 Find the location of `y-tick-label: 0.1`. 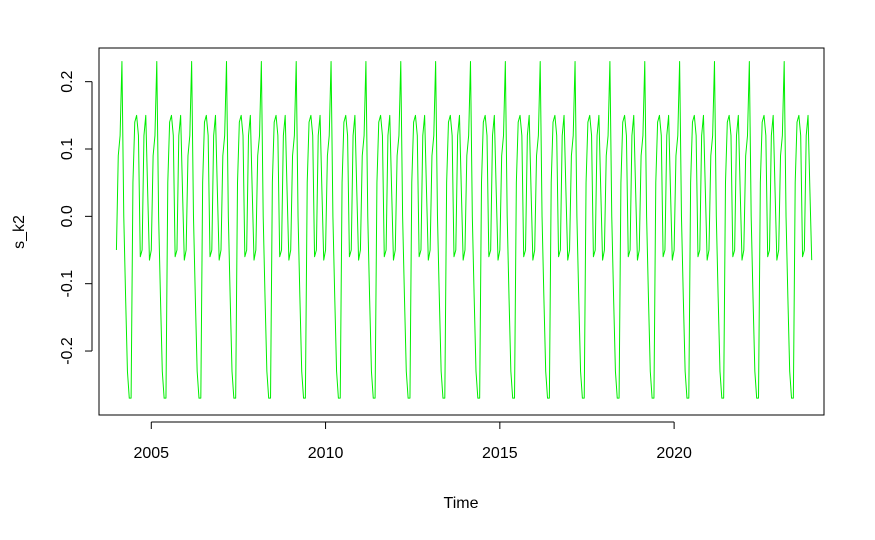

y-tick-label: 0.1 is located at coordinates (67, 149).